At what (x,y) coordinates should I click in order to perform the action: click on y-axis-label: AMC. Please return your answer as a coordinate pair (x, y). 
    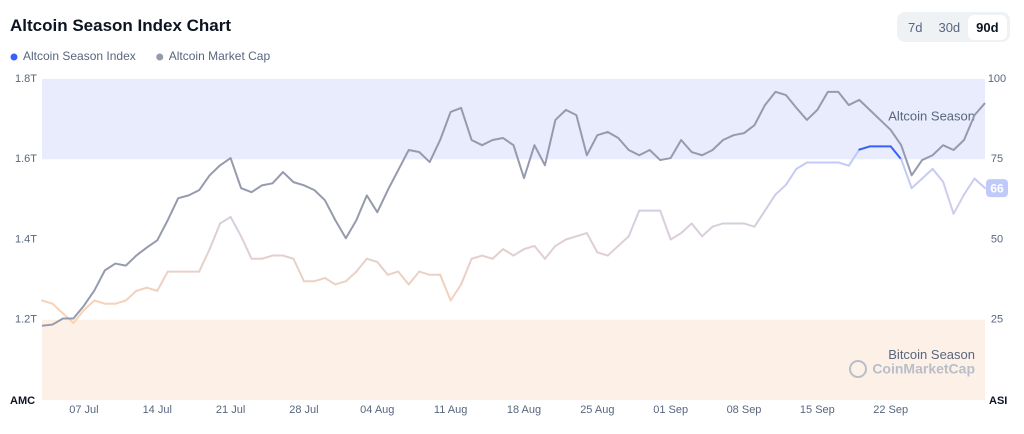
    Looking at the image, I should click on (22, 401).